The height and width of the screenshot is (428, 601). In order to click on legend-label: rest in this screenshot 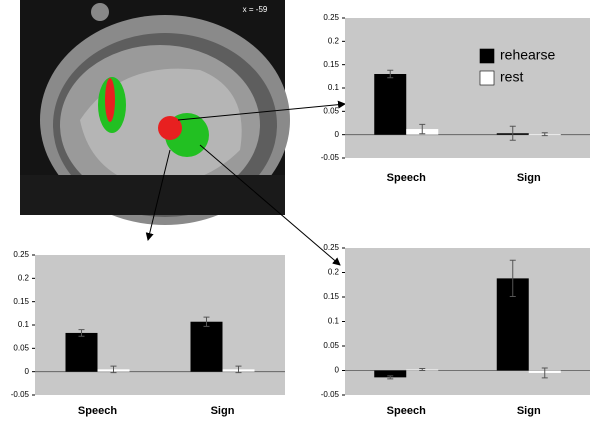, I will do `click(511, 77)`.